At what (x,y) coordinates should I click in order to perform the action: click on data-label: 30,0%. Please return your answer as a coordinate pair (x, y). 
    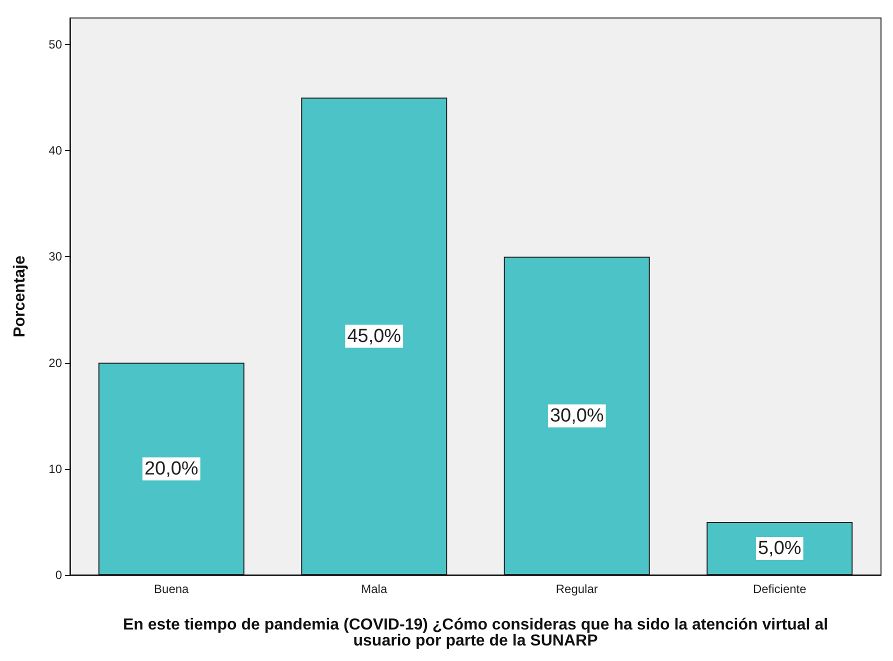
    Looking at the image, I should click on (577, 415).